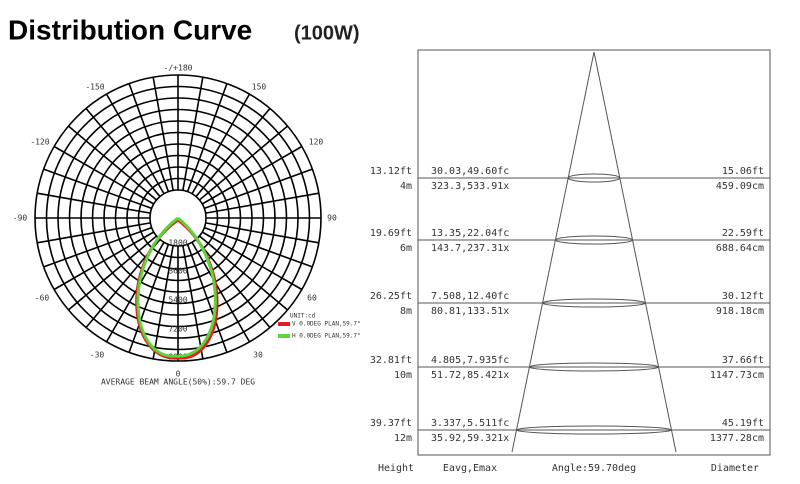 The height and width of the screenshot is (484, 800). What do you see at coordinates (737, 438) in the screenshot?
I see `row-label: 1377.28cm` at bounding box center [737, 438].